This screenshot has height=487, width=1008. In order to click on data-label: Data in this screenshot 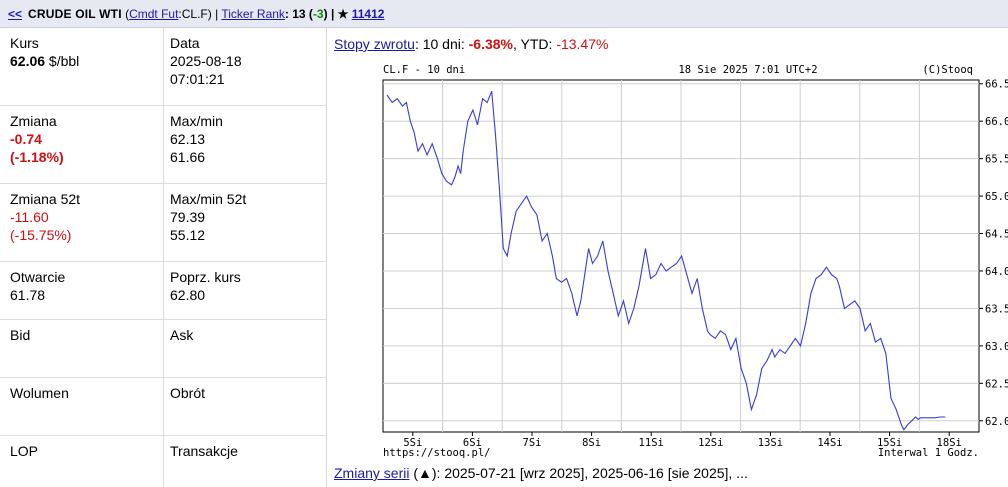, I will do `click(185, 43)`.